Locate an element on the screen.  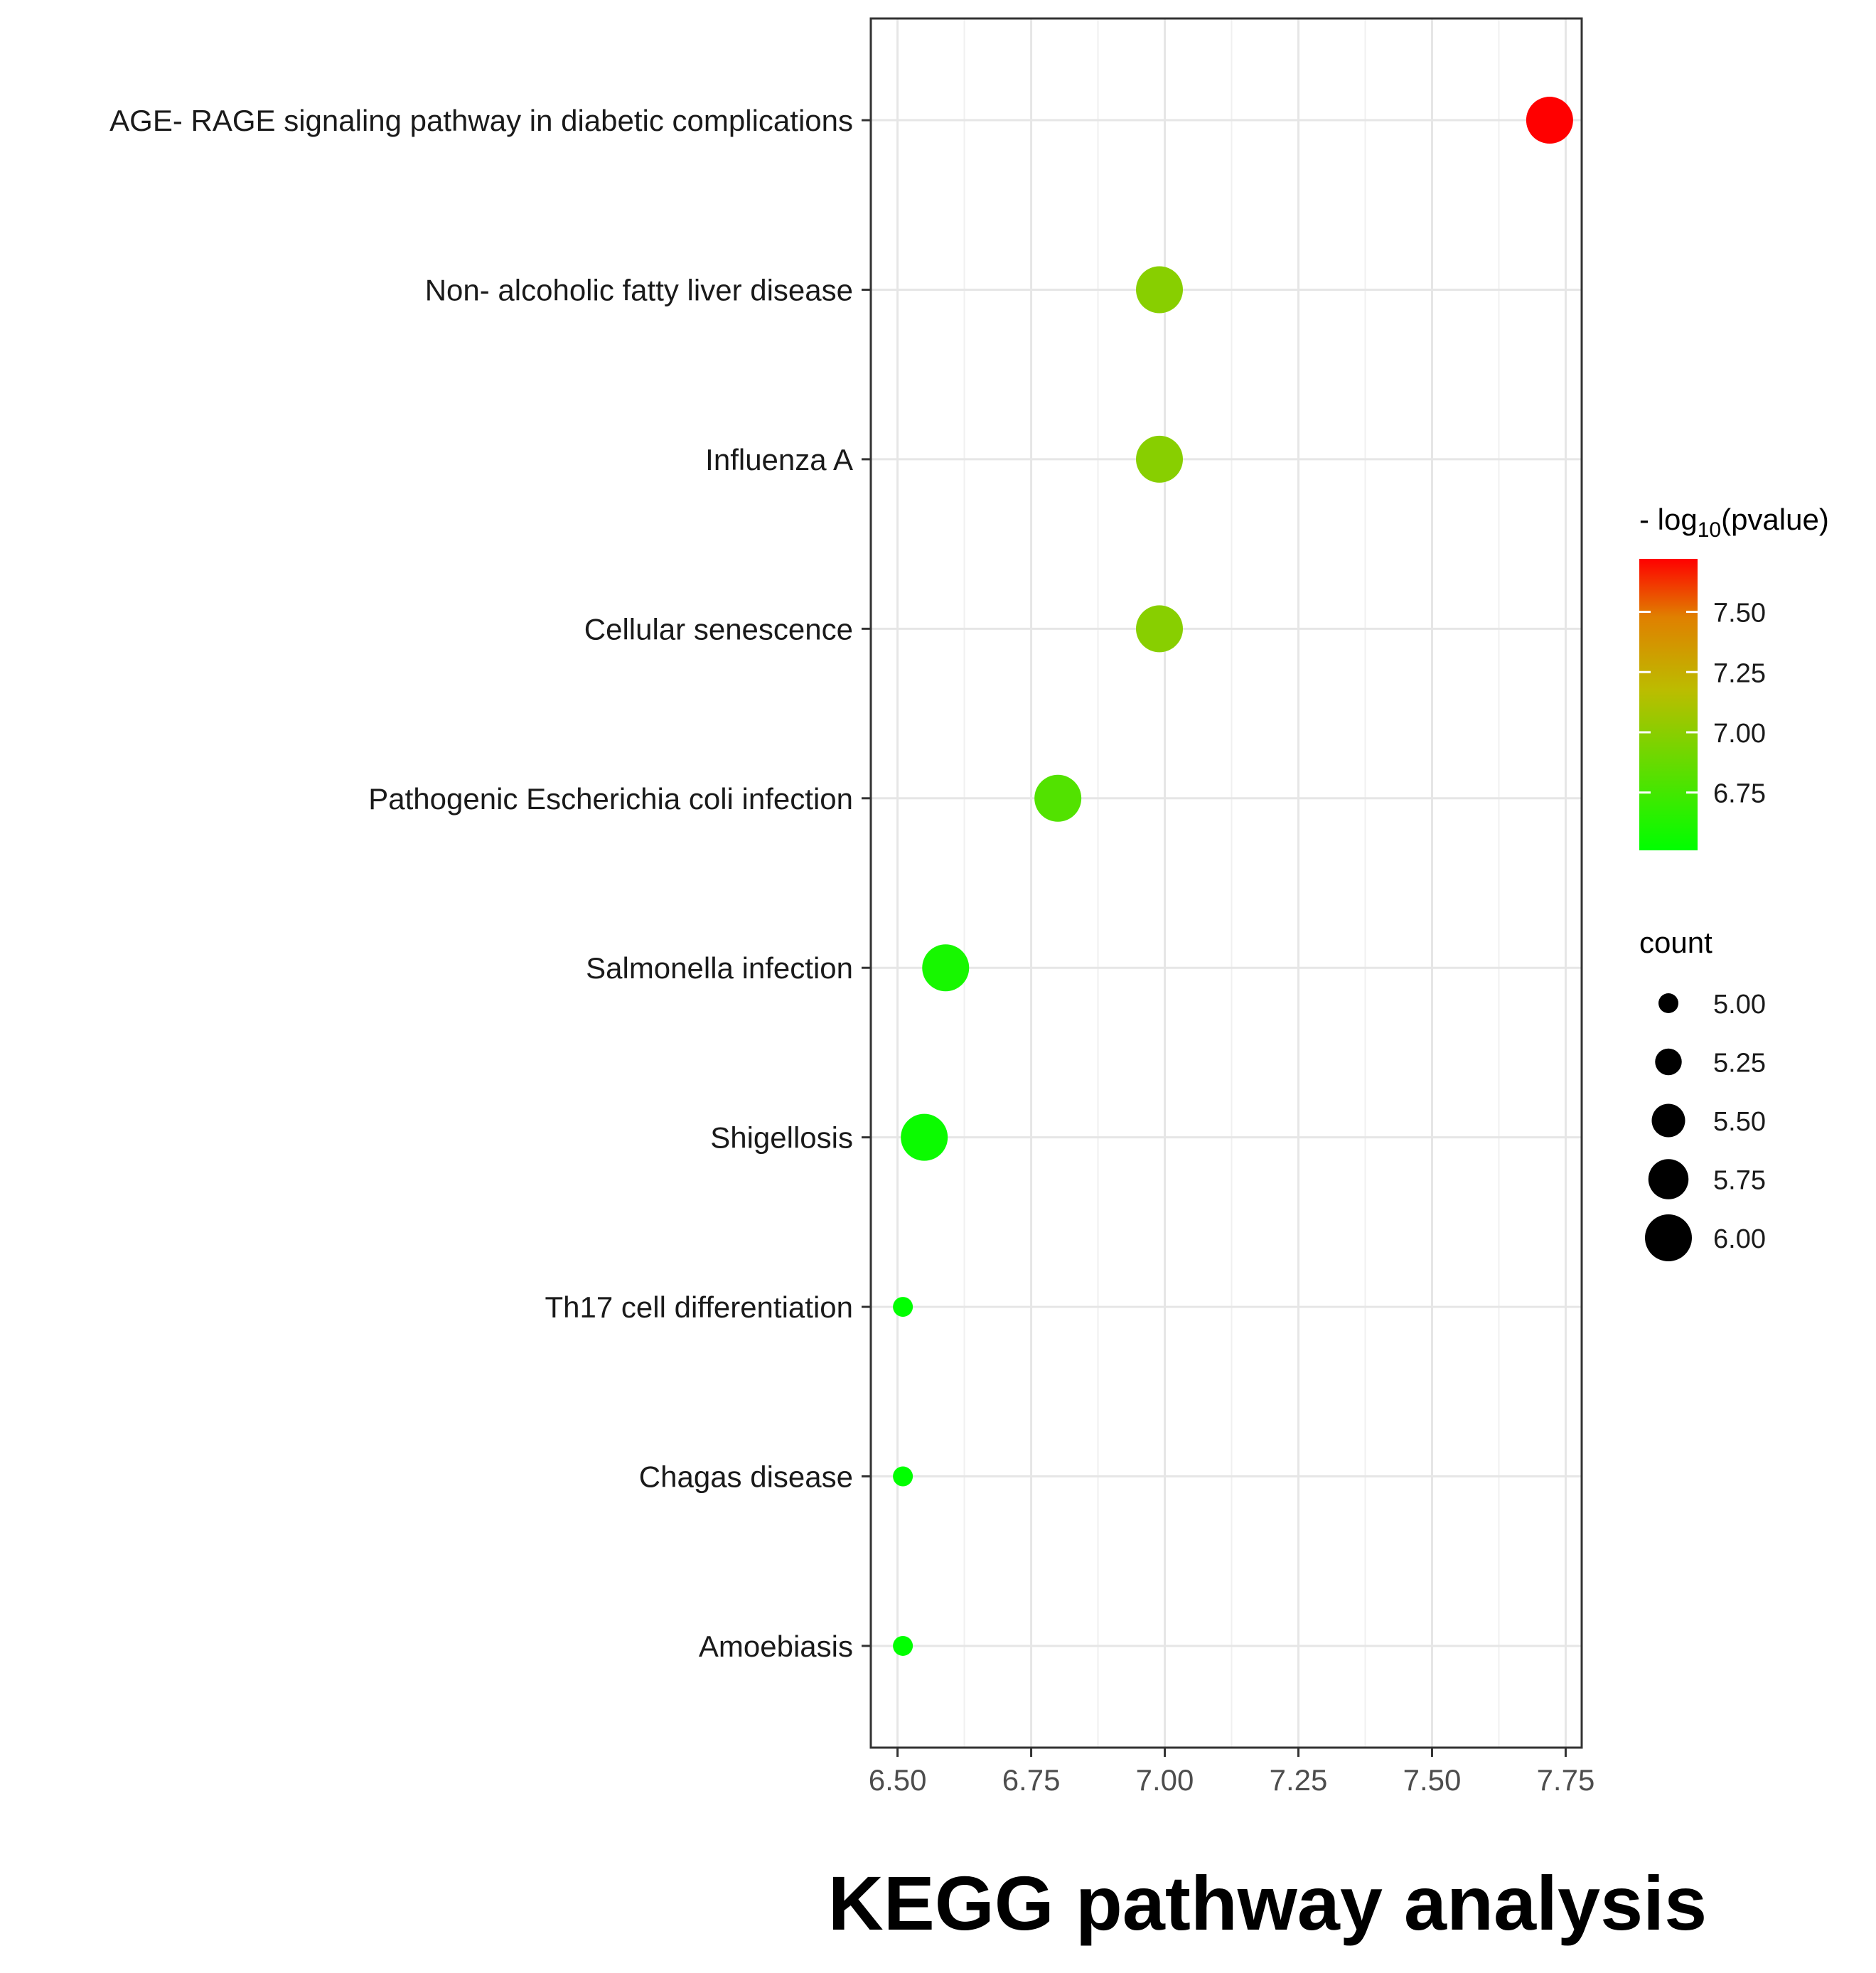
y-tick-label: Pathogenic Escherichia coli infection is located at coordinates (610, 799).